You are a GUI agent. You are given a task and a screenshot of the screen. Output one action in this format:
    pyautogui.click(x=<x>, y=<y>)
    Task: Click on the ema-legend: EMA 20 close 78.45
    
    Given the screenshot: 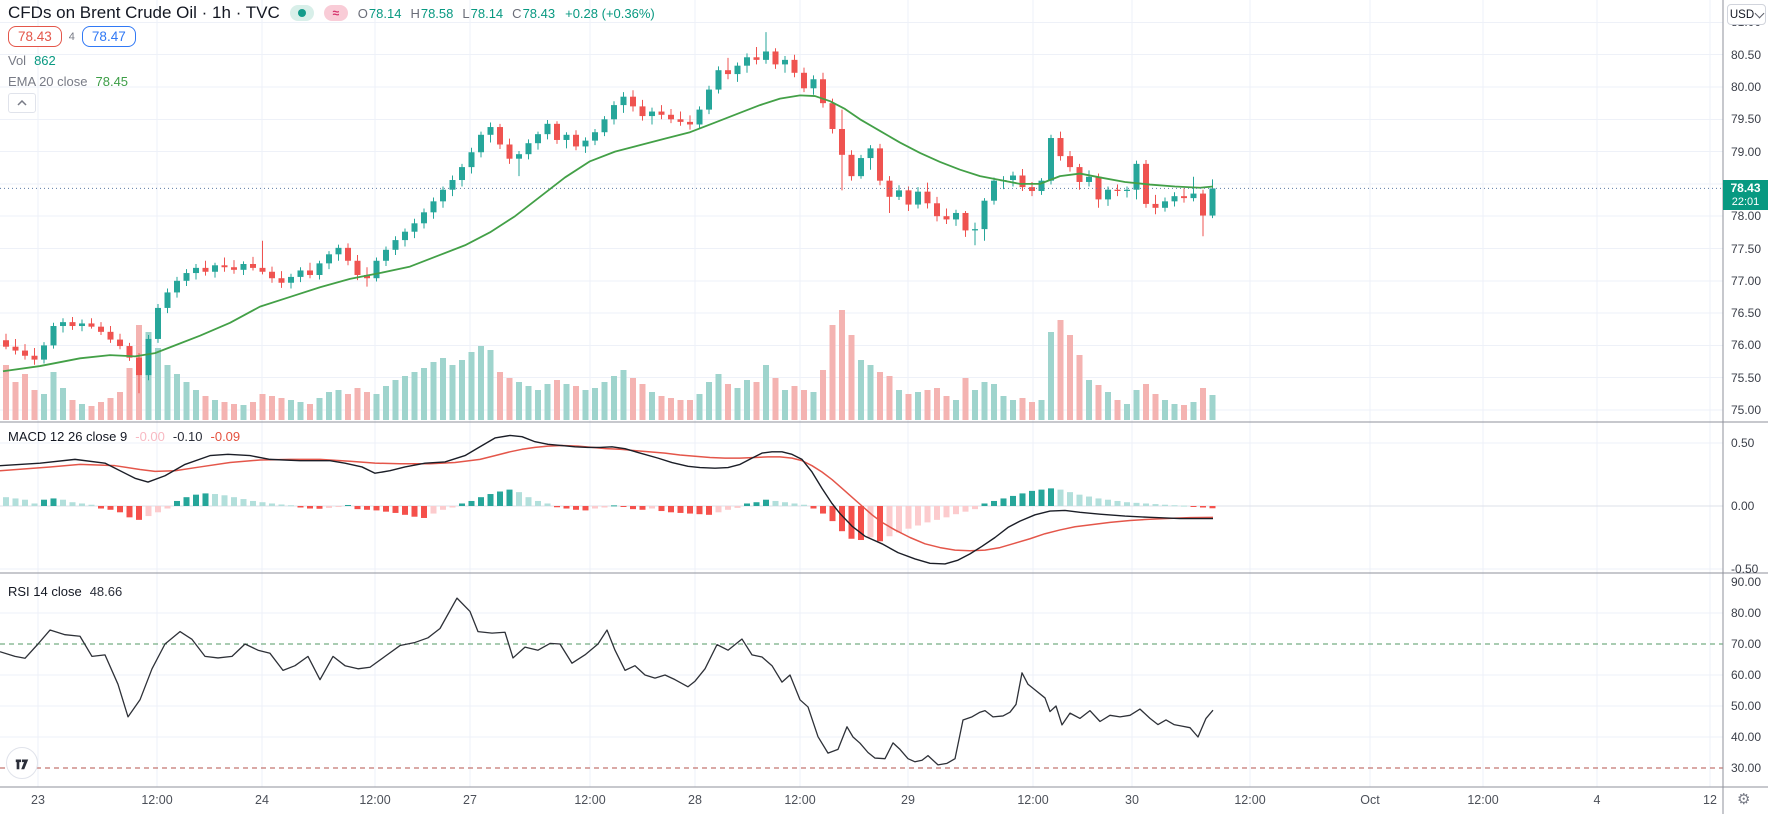 What is the action you would take?
    pyautogui.click(x=68, y=81)
    